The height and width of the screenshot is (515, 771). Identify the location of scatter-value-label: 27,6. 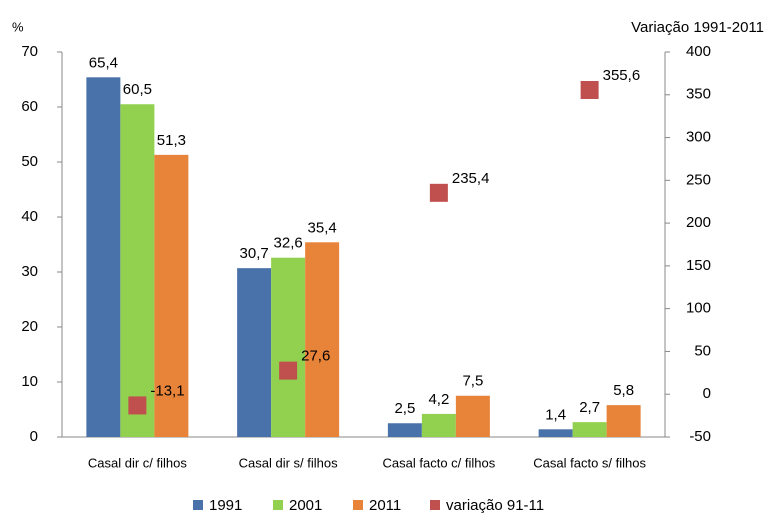
(315, 356).